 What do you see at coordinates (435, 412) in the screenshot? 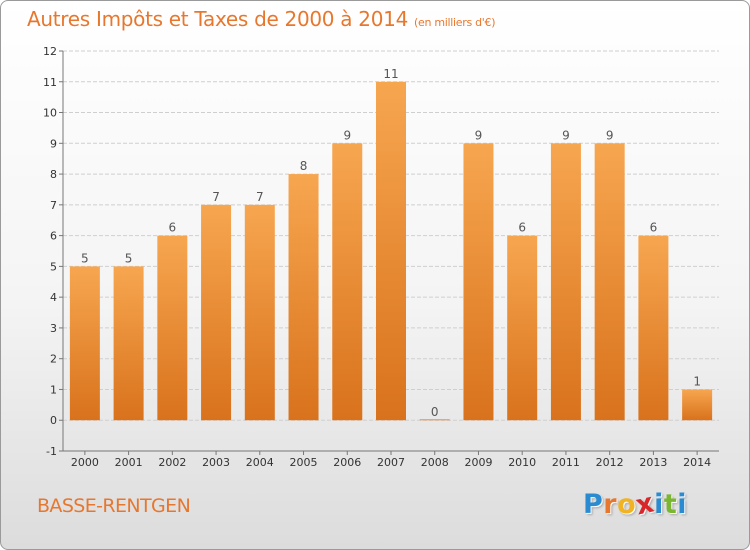
I see `data-label: 0` at bounding box center [435, 412].